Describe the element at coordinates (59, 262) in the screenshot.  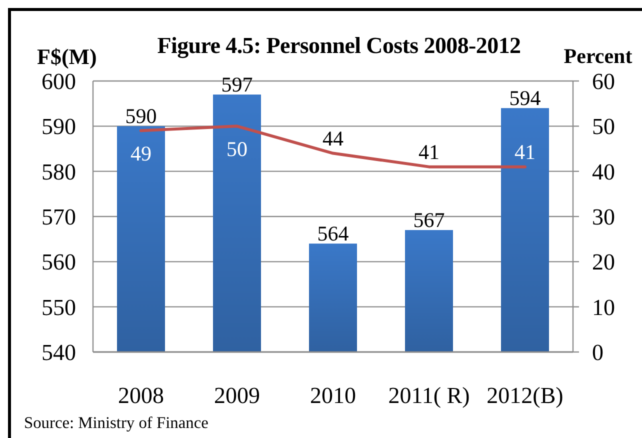
I see `y-tick-label: 560` at that location.